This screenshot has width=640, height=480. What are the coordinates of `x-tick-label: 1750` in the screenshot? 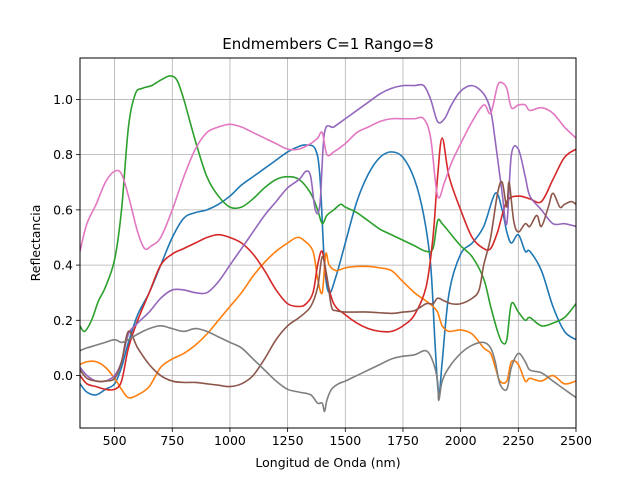 It's located at (403, 440).